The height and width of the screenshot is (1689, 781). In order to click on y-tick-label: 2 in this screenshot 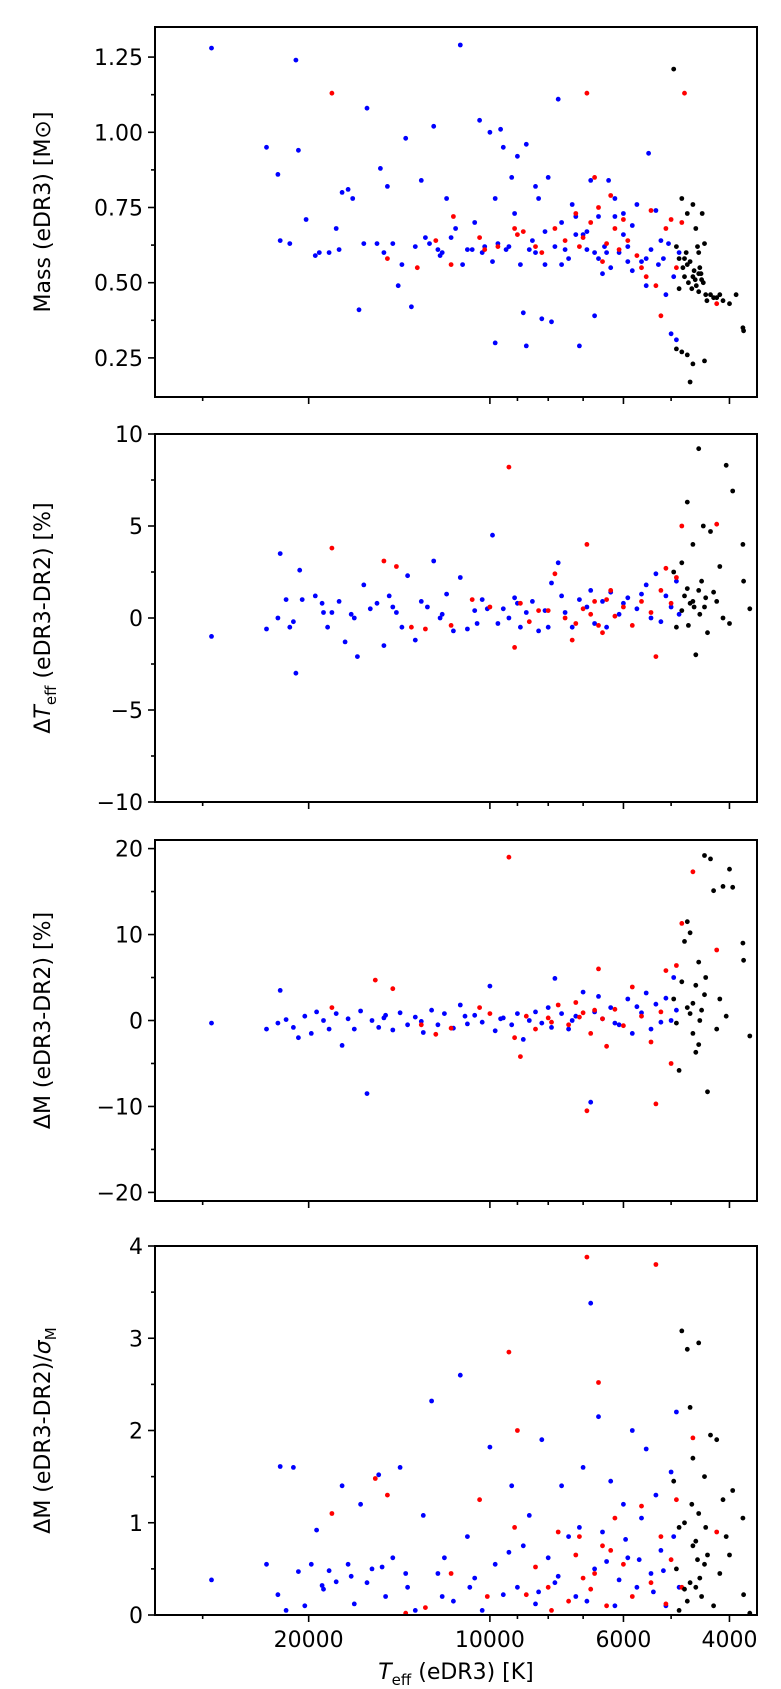, I will do `click(136, 1432)`.